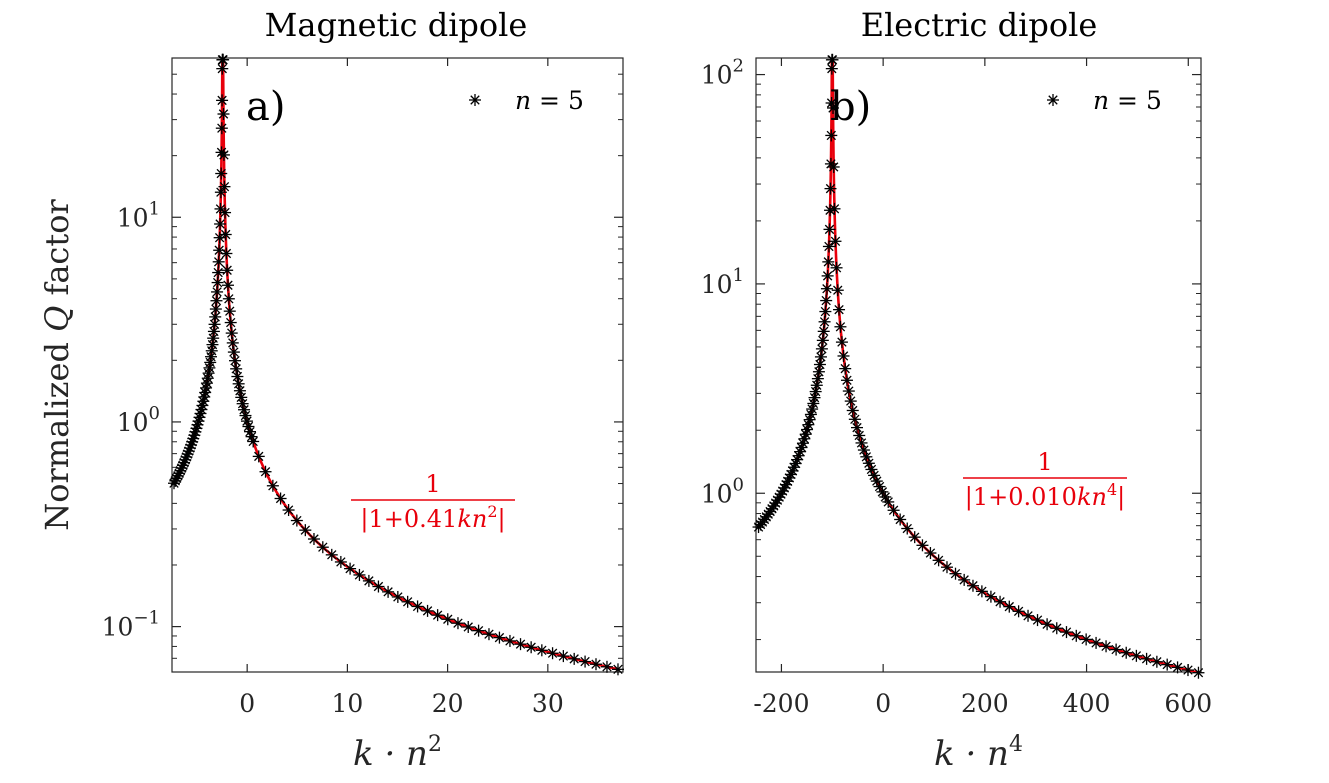  I want to click on x-axis-label: k · n2, so click(397, 753).